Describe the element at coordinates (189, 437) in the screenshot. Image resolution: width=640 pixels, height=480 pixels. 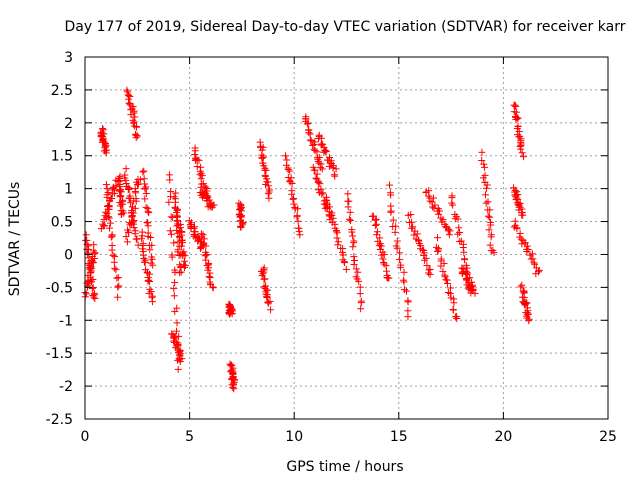
I see `x-tick-label: 5` at that location.